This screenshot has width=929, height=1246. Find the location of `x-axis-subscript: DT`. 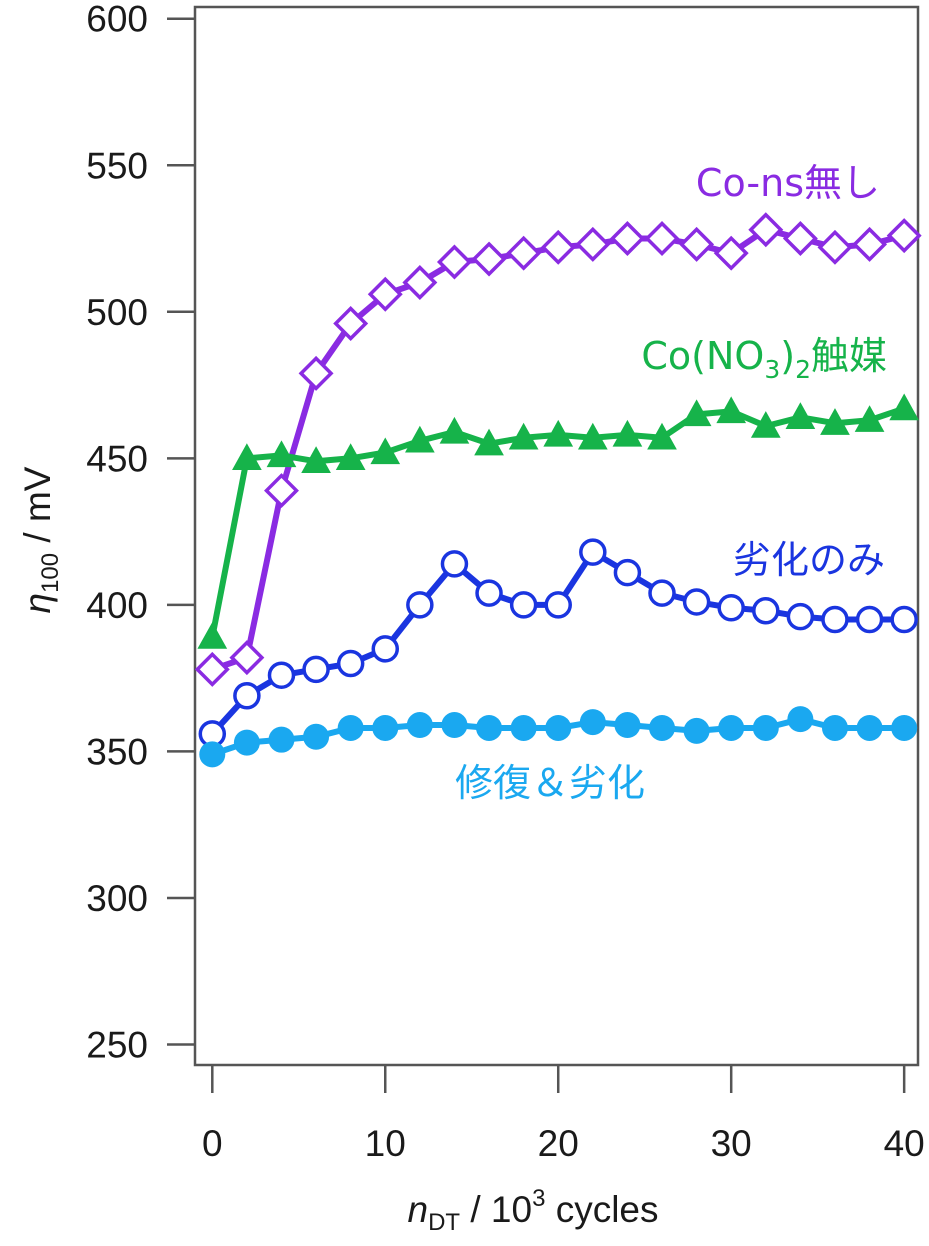

x-axis-subscript: DT is located at coordinates (444, 1222).